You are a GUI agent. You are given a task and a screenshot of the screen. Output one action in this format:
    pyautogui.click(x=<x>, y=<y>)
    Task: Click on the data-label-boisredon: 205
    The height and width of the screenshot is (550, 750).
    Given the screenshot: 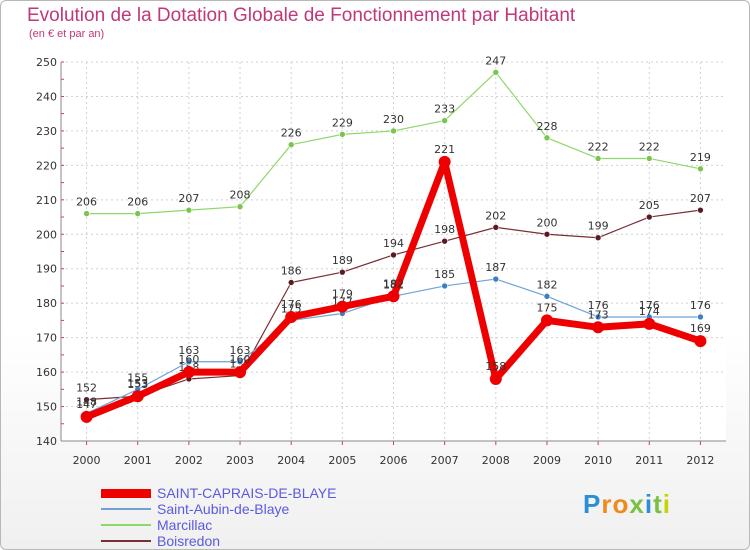 What is the action you would take?
    pyautogui.click(x=649, y=205)
    